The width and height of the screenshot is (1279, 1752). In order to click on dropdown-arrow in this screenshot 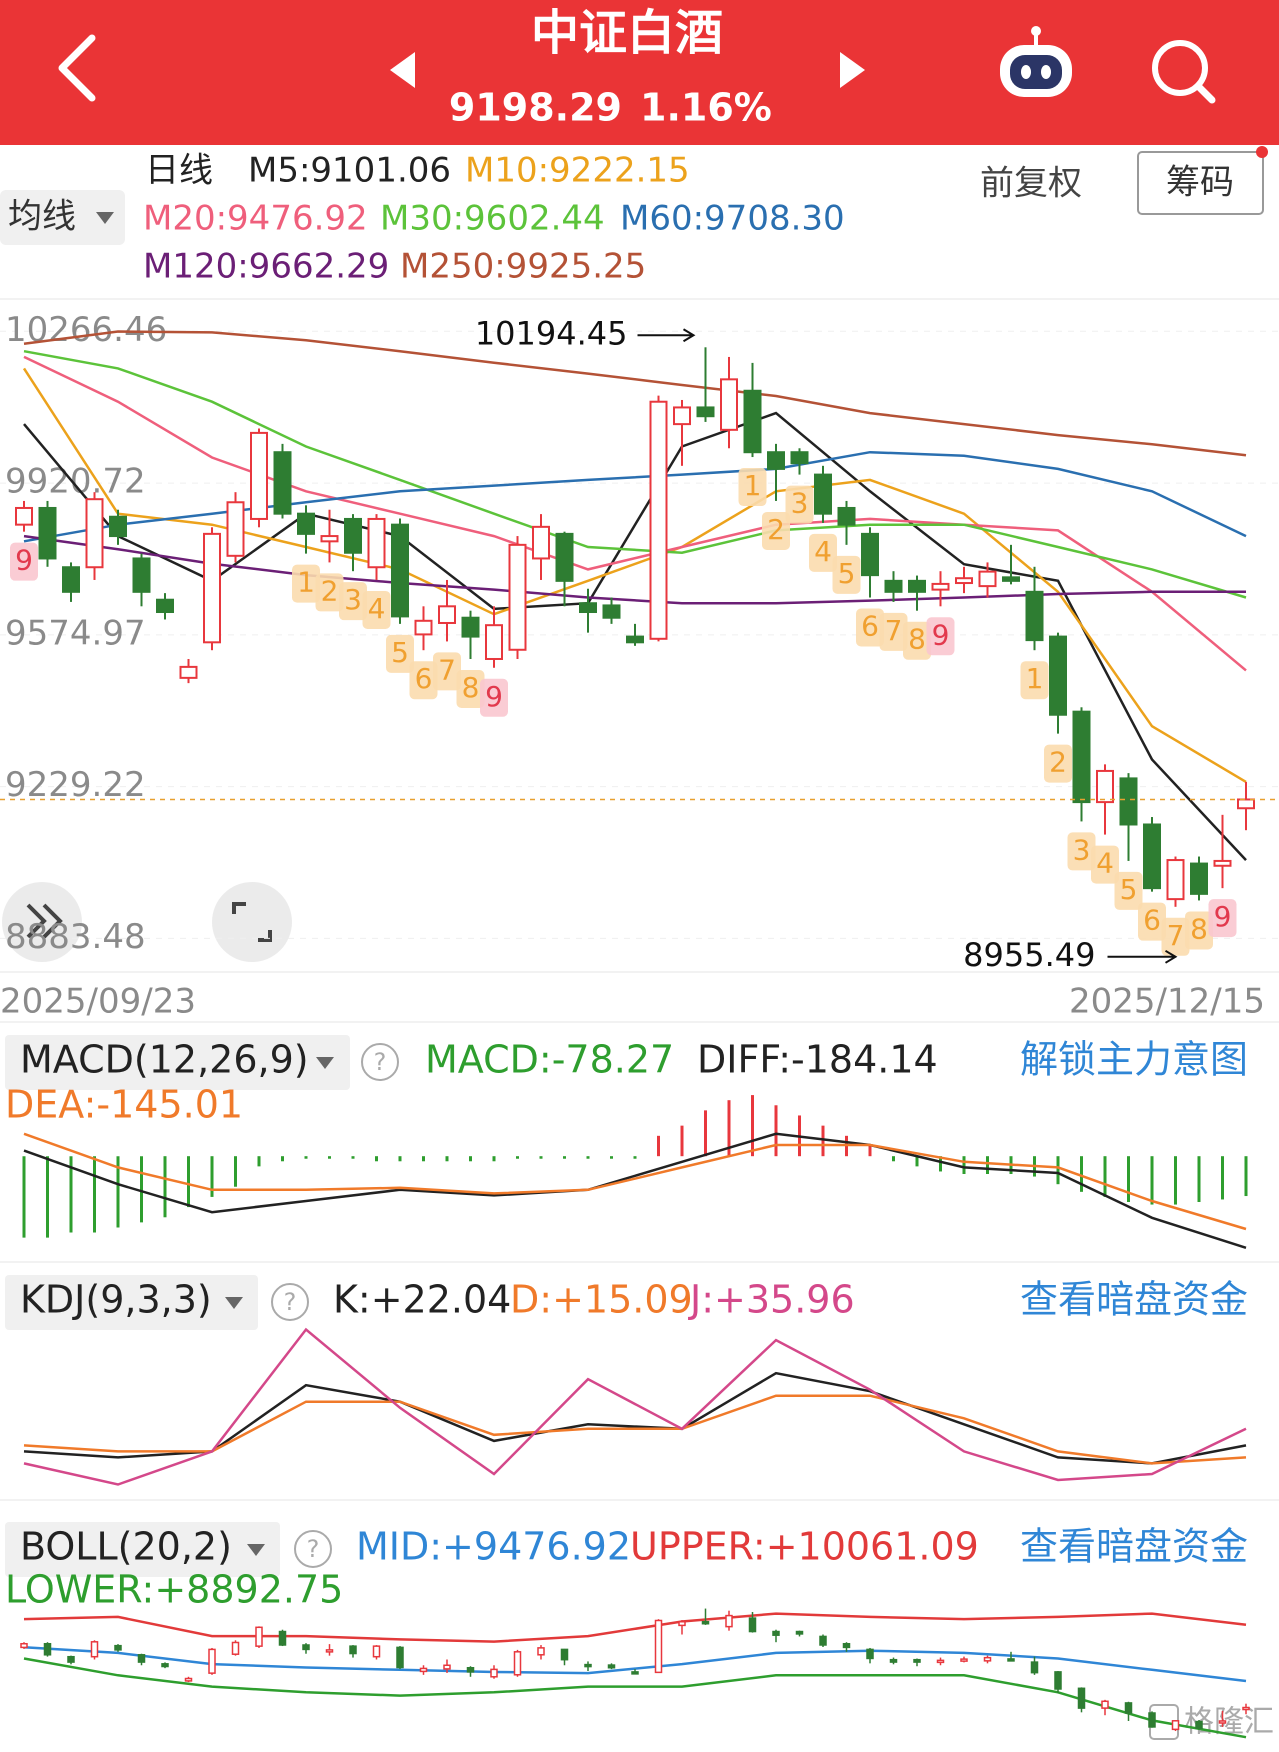, I will do `click(325, 1063)`.